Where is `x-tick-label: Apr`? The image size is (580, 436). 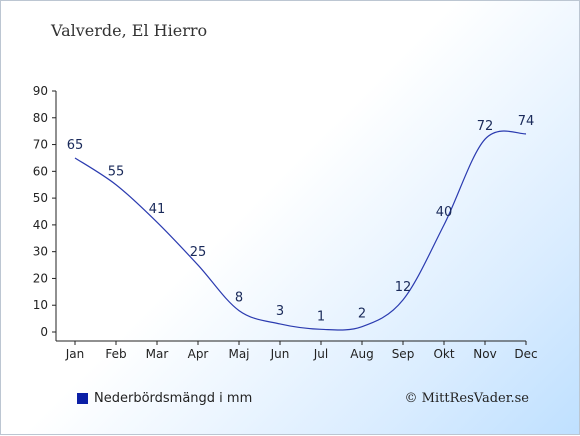
x-tick-label: Apr is located at coordinates (198, 354).